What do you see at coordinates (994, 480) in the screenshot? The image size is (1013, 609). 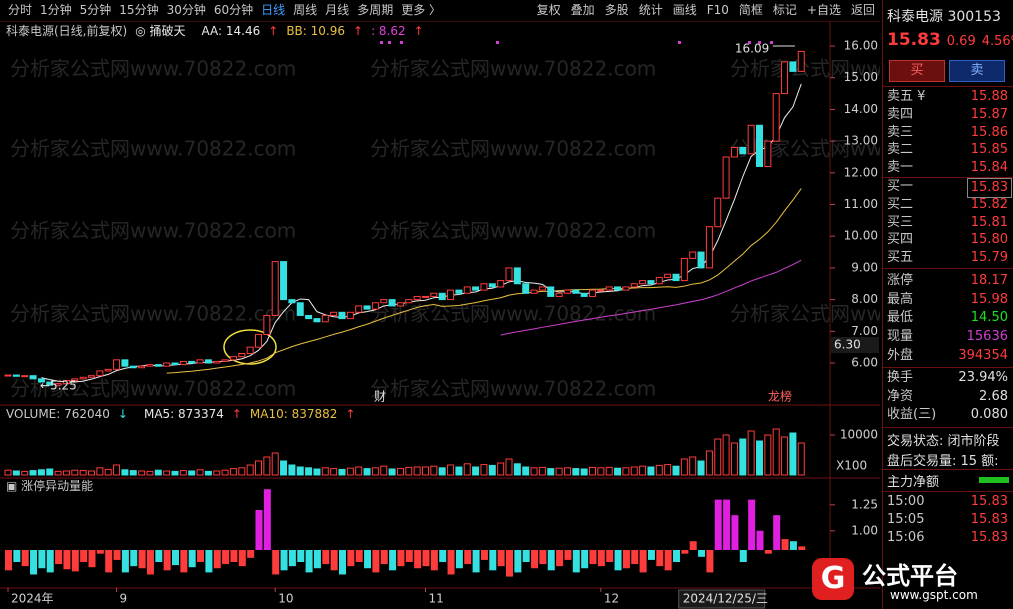 I see `flow-bar` at bounding box center [994, 480].